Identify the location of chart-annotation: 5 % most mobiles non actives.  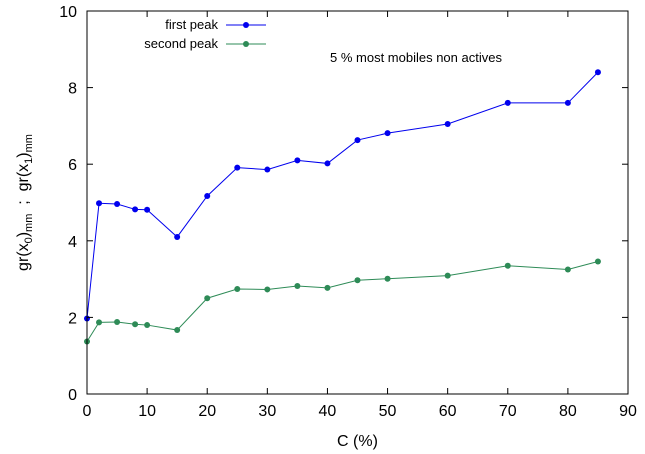
(416, 57).